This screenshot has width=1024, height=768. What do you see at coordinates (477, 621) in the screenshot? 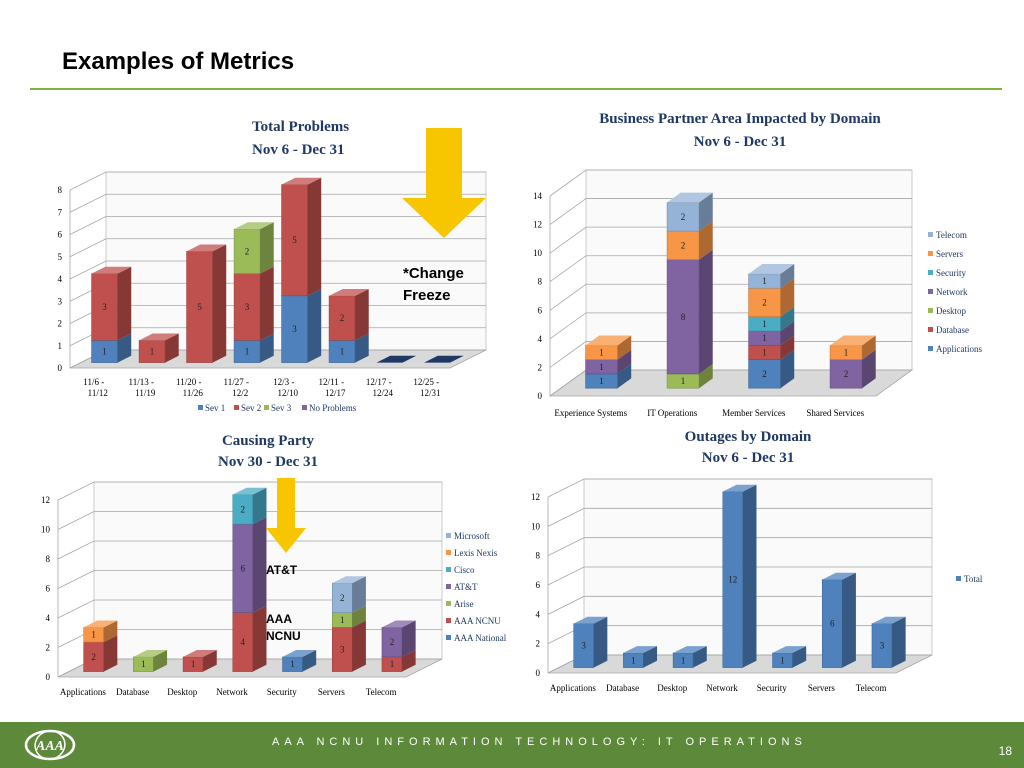
I see `c2-legend-label: AAA NCNU` at bounding box center [477, 621].